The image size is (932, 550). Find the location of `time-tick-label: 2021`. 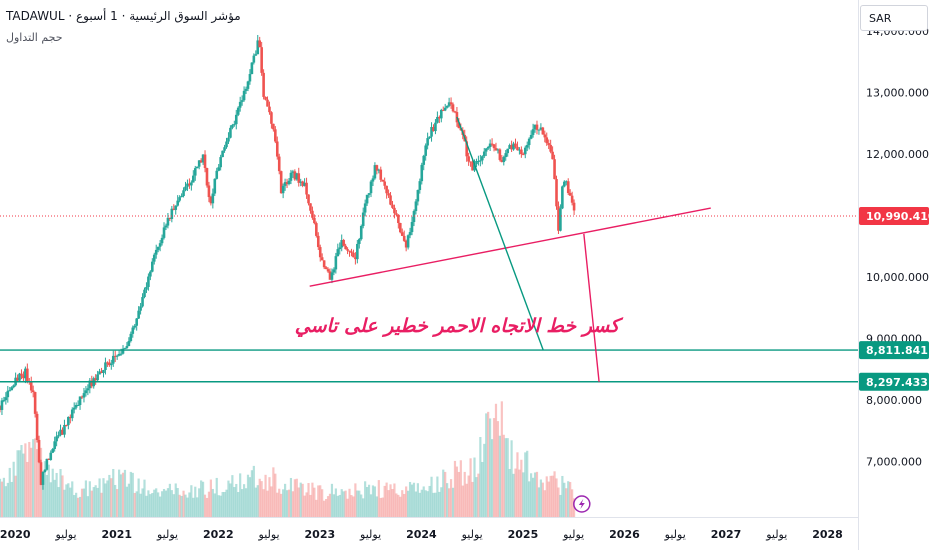

time-tick-label: 2021 is located at coordinates (116, 534).